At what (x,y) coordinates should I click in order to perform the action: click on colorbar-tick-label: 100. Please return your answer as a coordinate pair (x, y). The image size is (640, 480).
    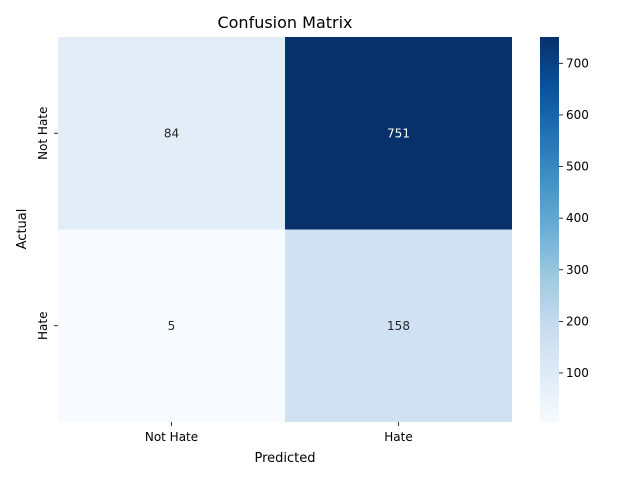
    Looking at the image, I should click on (577, 373).